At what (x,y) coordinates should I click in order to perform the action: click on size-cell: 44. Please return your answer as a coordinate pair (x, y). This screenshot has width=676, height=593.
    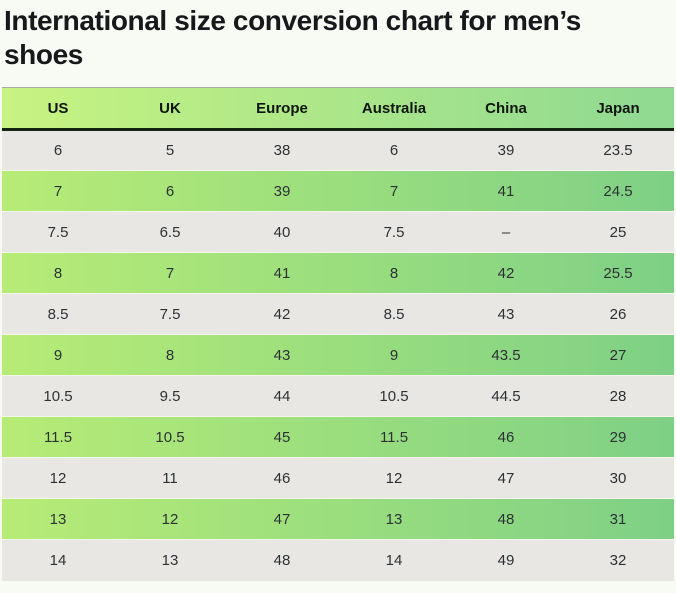
    Looking at the image, I should click on (282, 396).